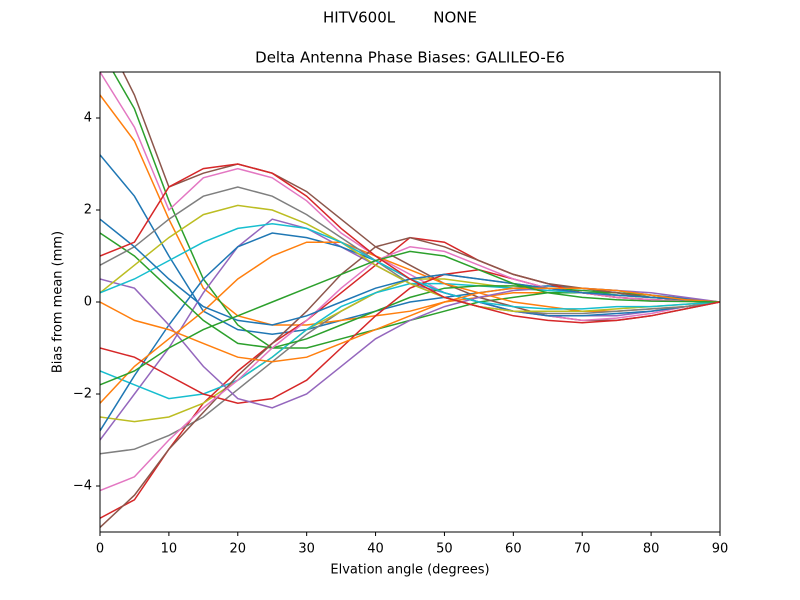 The image size is (800, 600). I want to click on y-tick-label: 0, so click(88, 302).